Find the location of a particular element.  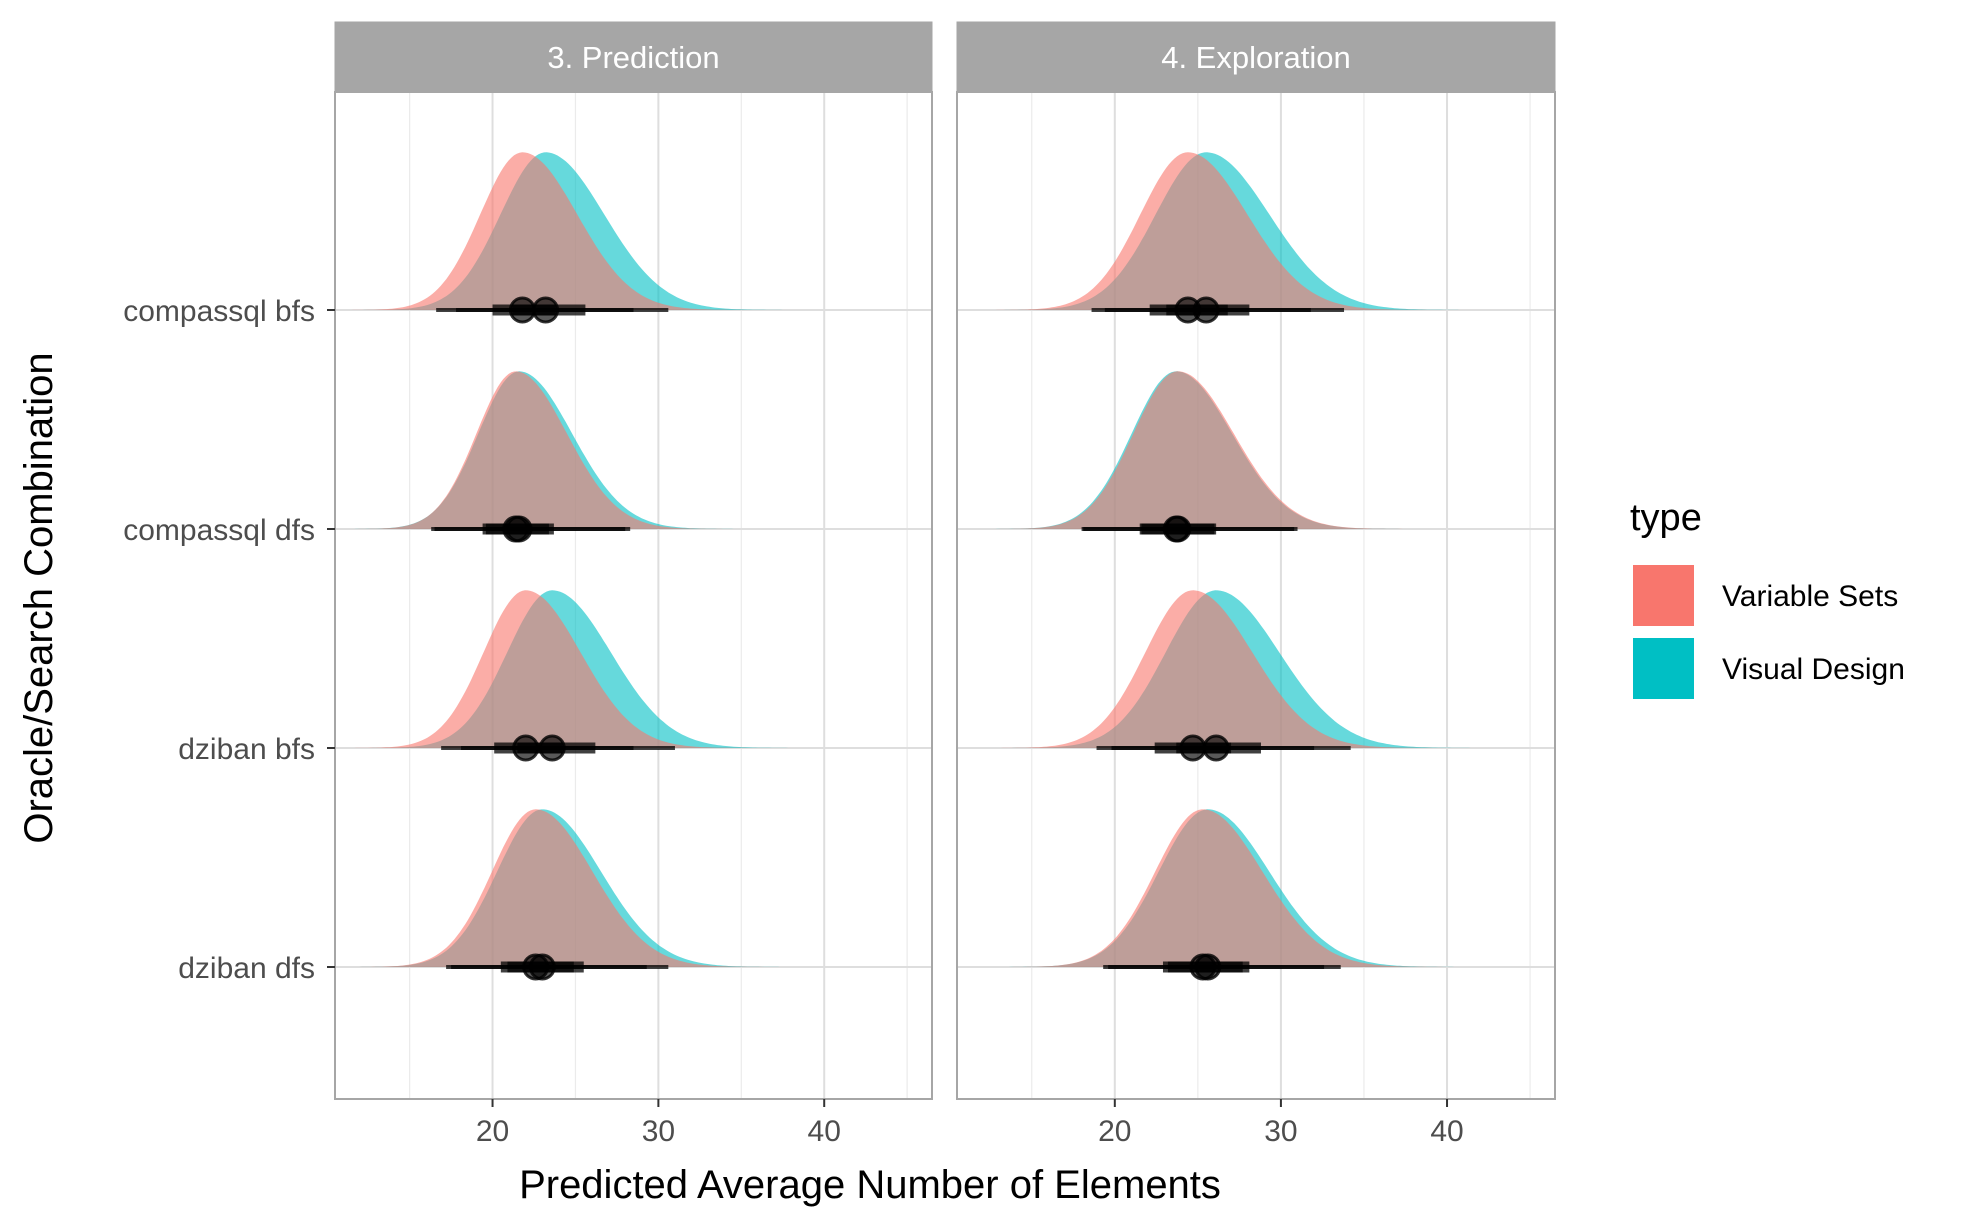

y-axis-title: Oracle/Search Combination is located at coordinates (39, 597).